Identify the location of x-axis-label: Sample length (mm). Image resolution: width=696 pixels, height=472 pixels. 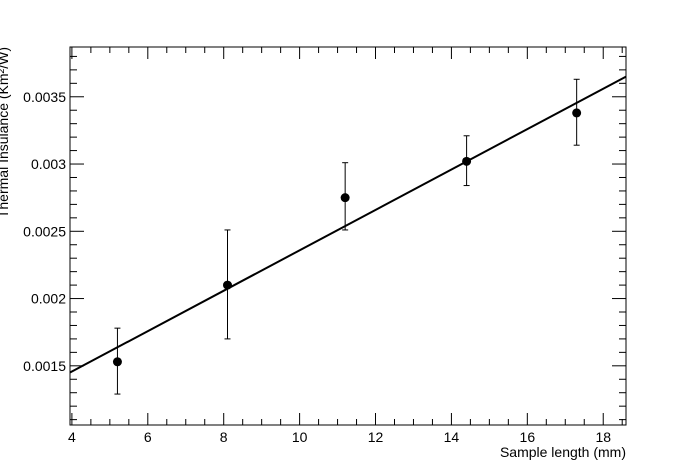
(563, 452).